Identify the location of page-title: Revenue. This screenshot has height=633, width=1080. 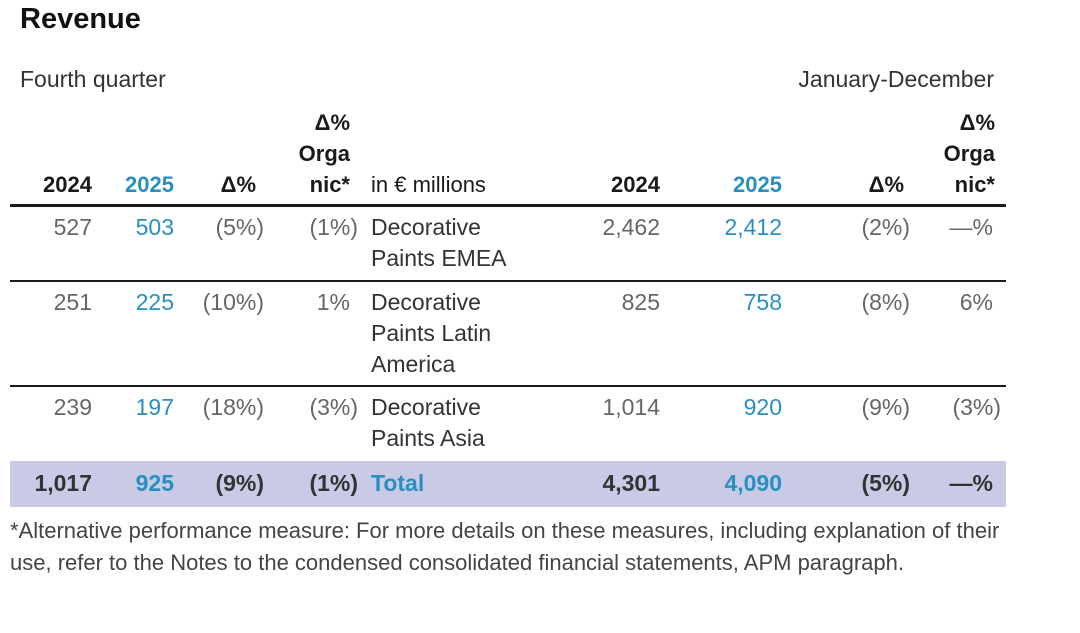
(80, 19).